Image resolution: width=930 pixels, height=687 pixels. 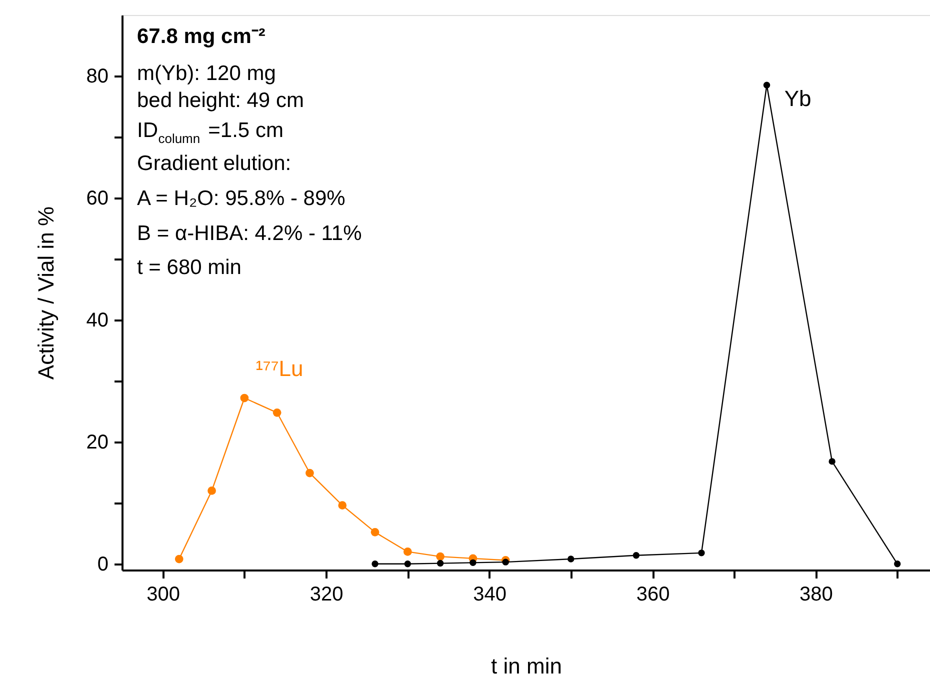 I want to click on x-tick-label: 320, so click(x=327, y=595).